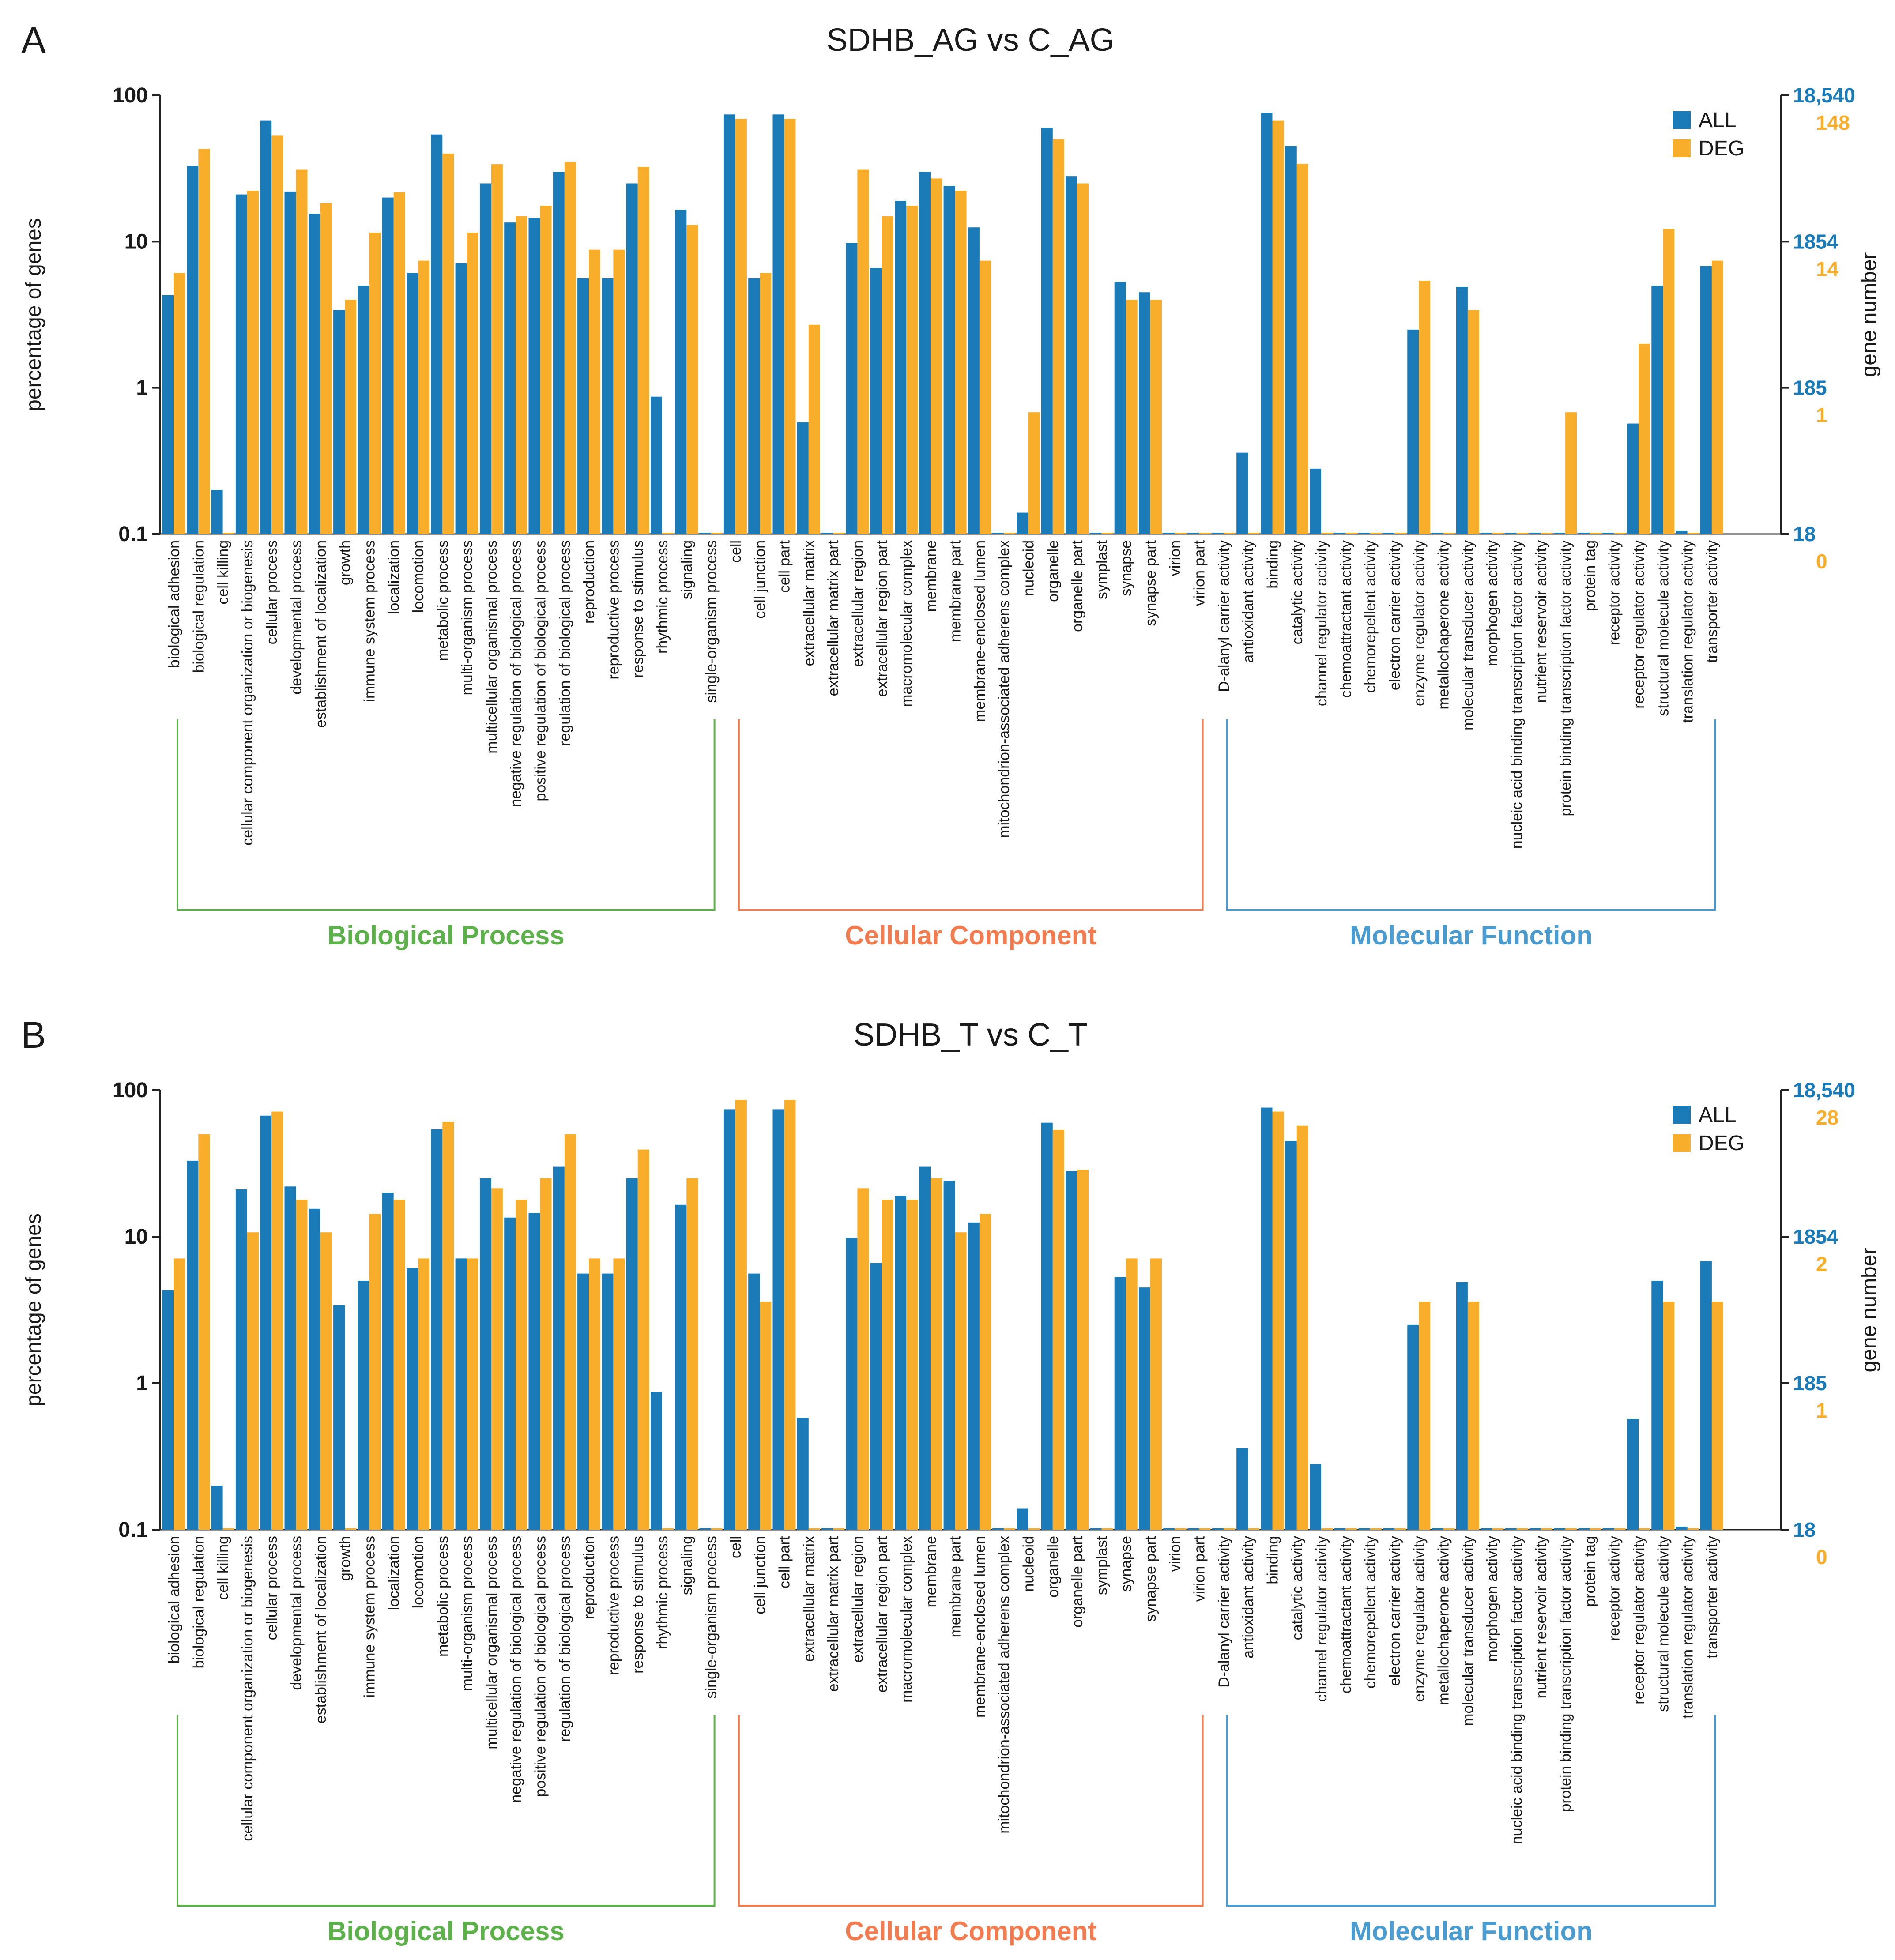  Describe the element at coordinates (638, 609) in the screenshot. I see `x-tick-label: response to stimulus` at that location.